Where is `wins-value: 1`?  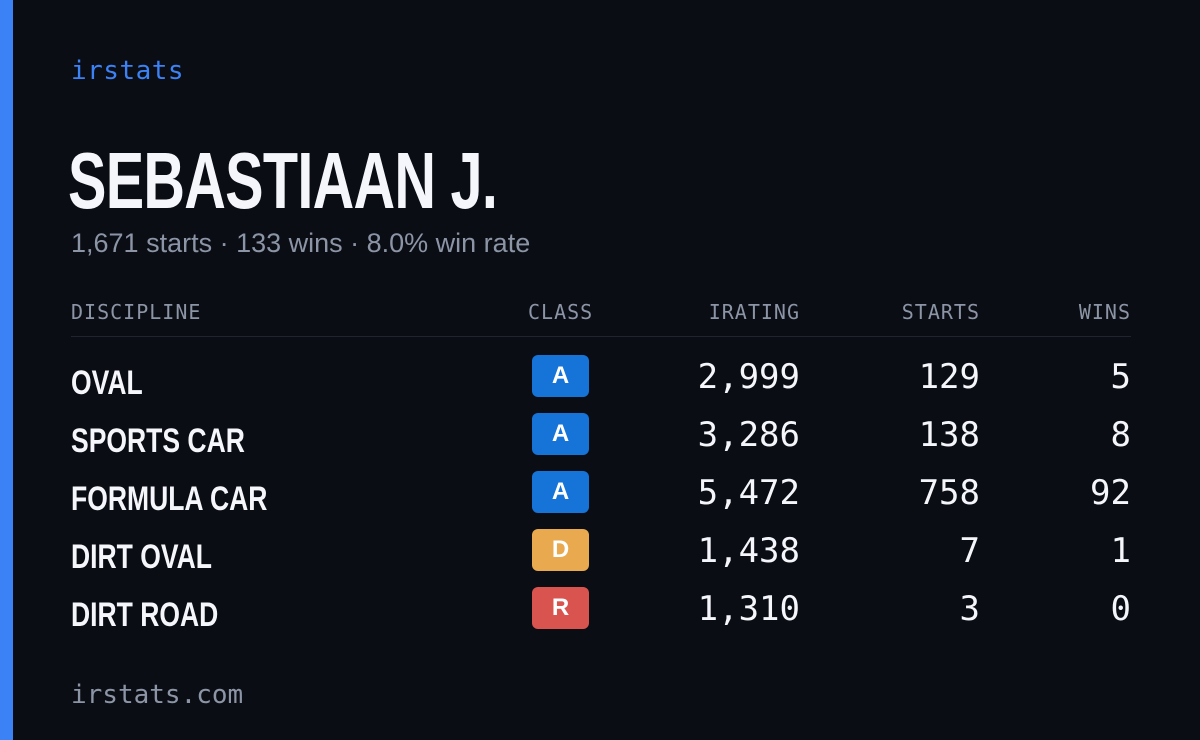
wins-value: 1 is located at coordinates (1120, 551).